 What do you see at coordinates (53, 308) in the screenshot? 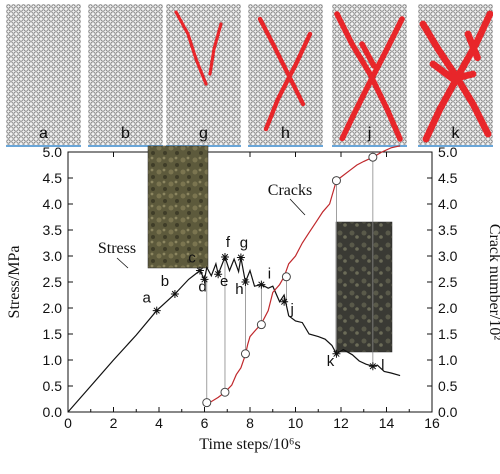
I see `y-left-tick-label: 2.0` at bounding box center [53, 308].